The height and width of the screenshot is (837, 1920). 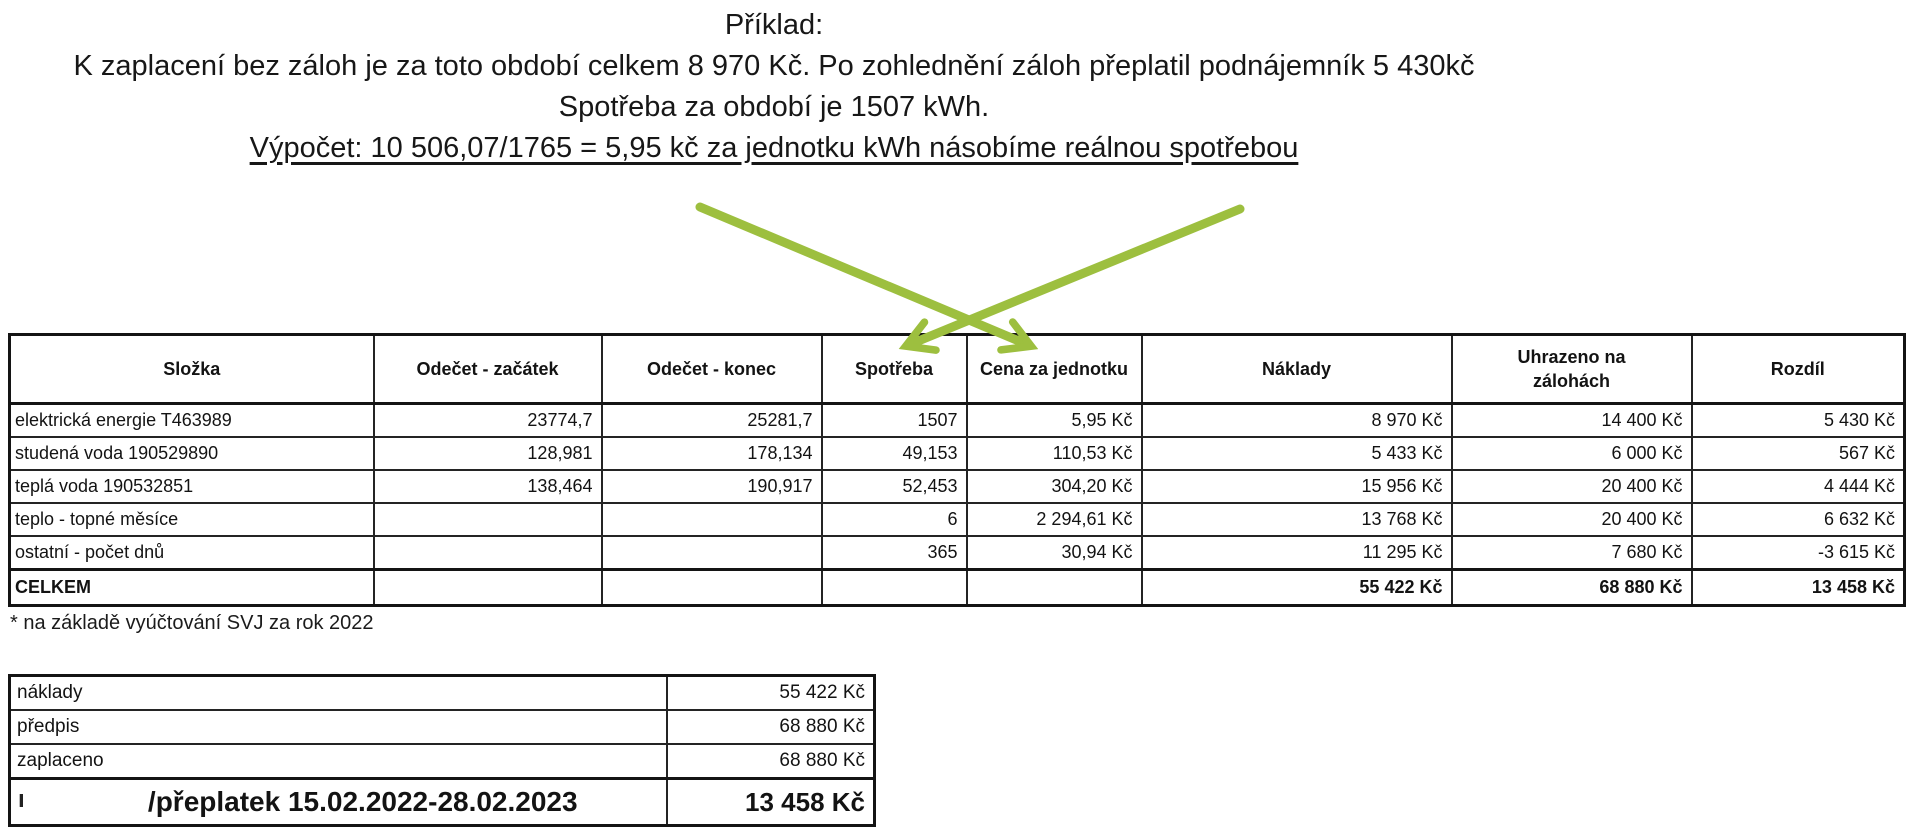 I want to click on col-header-naklady: Náklady, so click(x=1296, y=369).